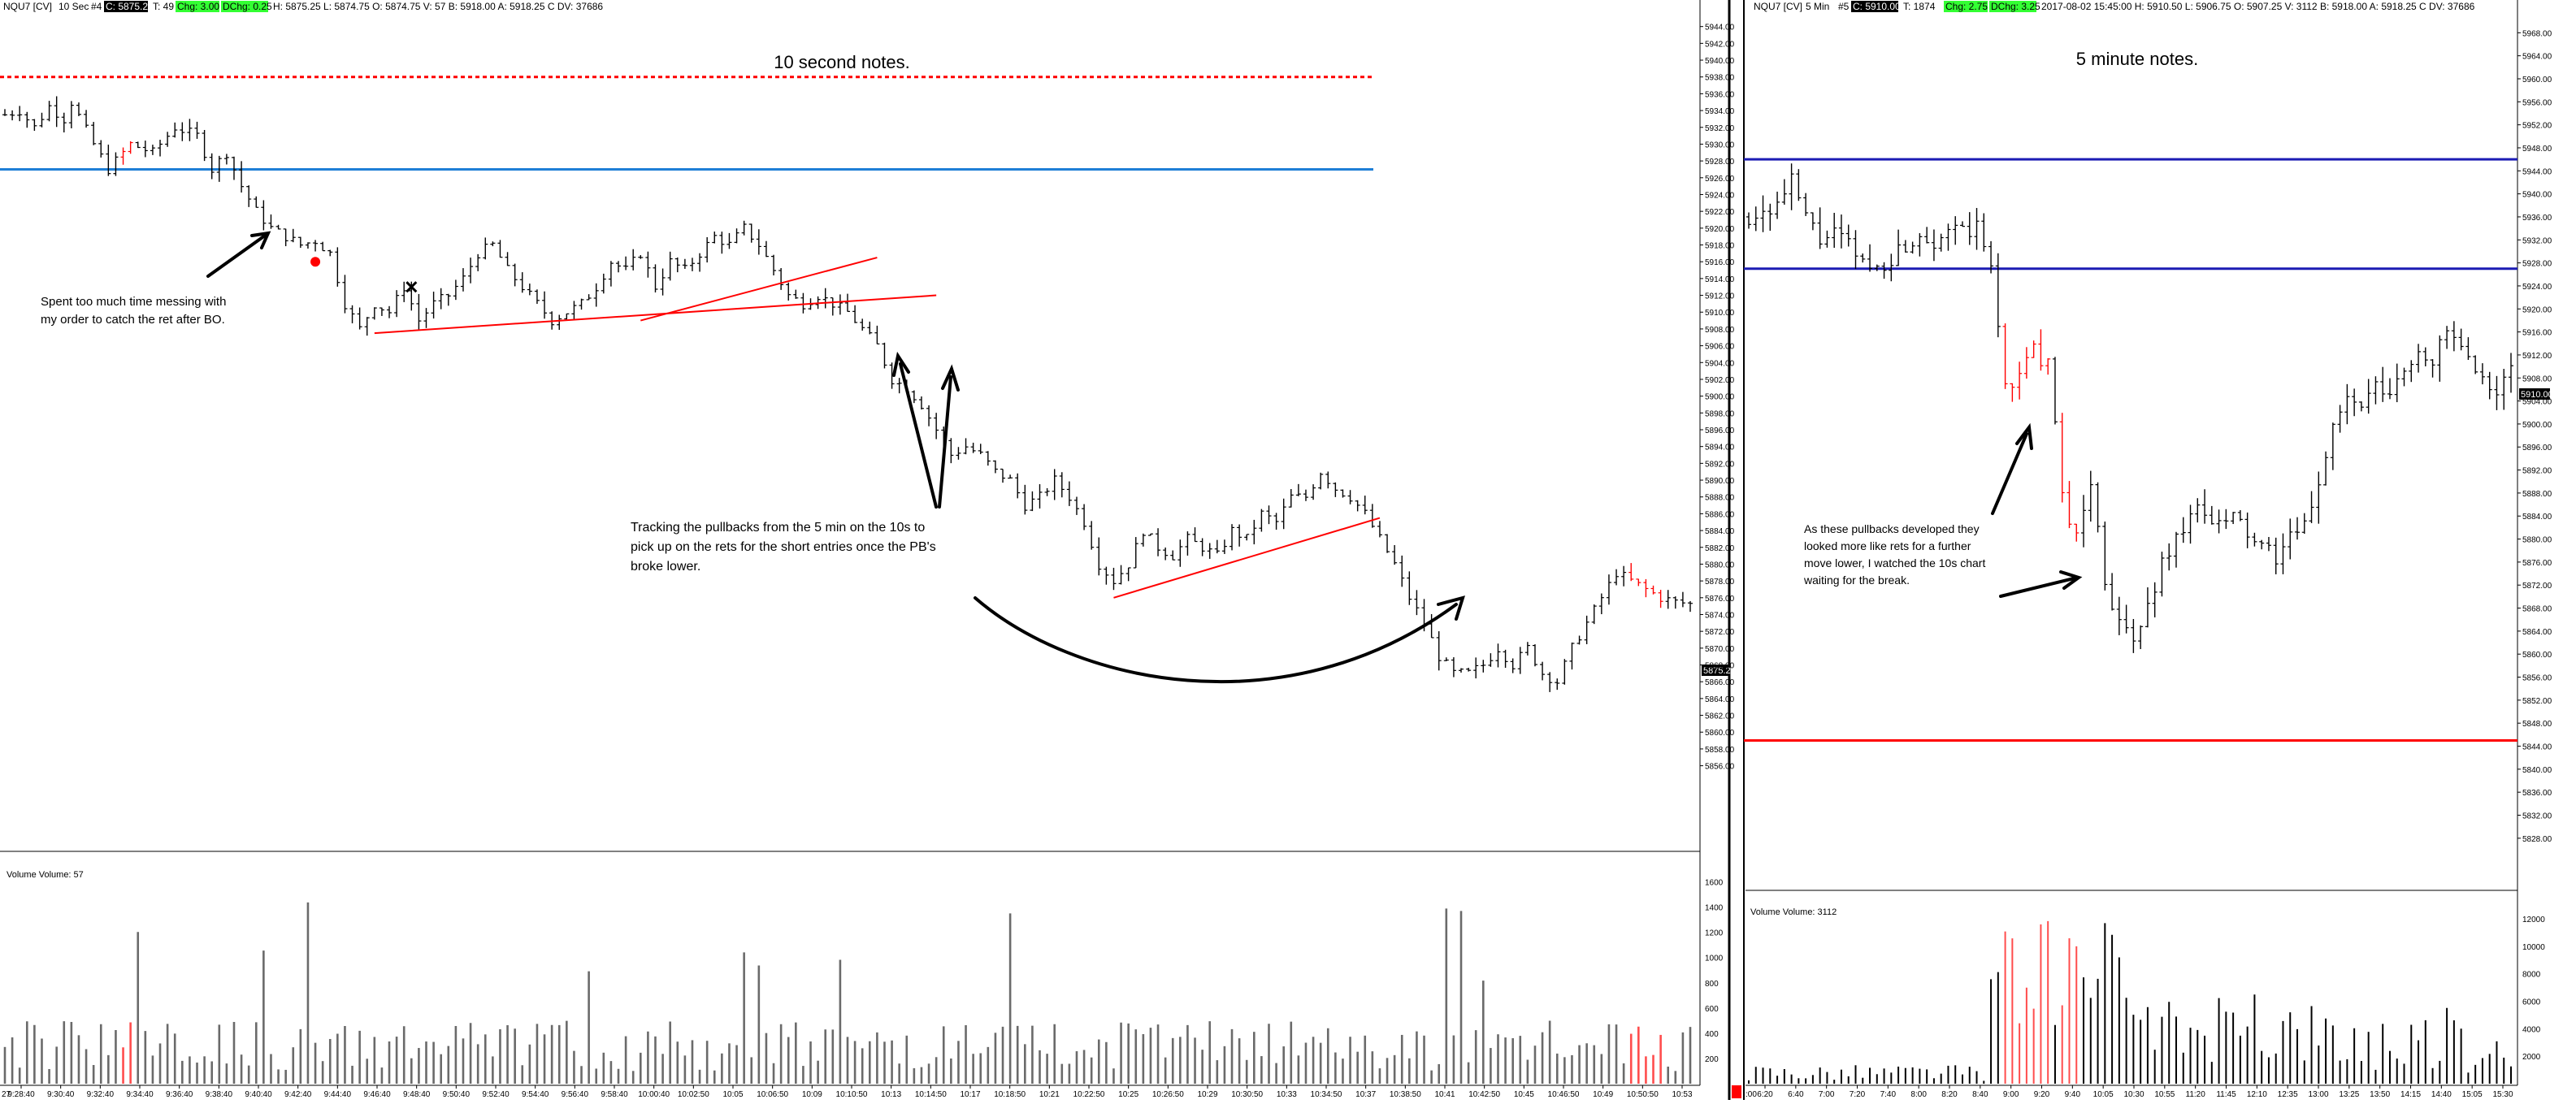  What do you see at coordinates (1778, 6) in the screenshot?
I see `right-header-symbol: NQU7 [CV]` at bounding box center [1778, 6].